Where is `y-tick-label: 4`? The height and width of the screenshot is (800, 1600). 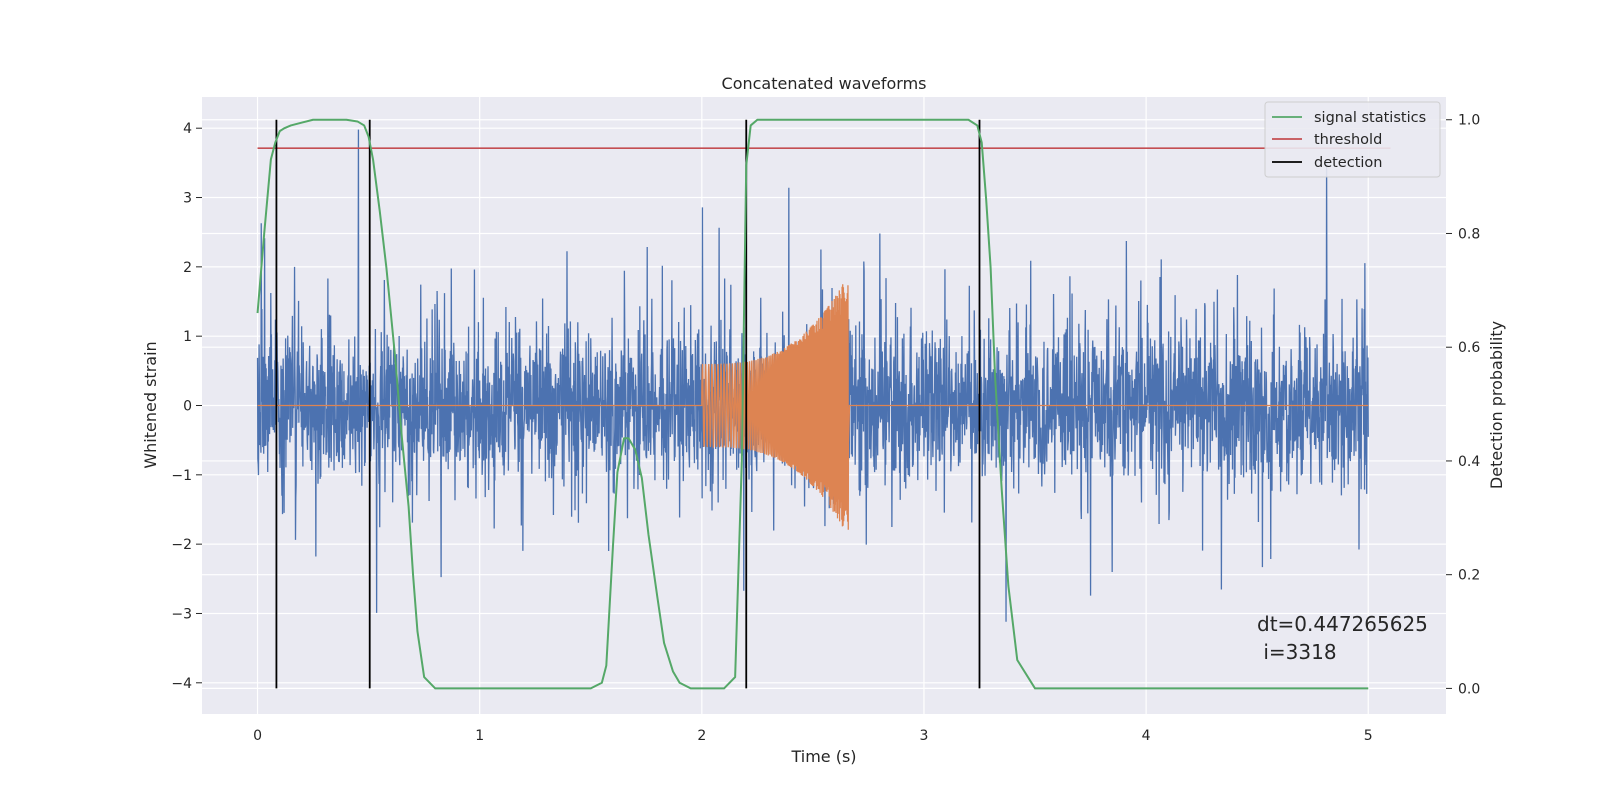 y-tick-label: 4 is located at coordinates (187, 129).